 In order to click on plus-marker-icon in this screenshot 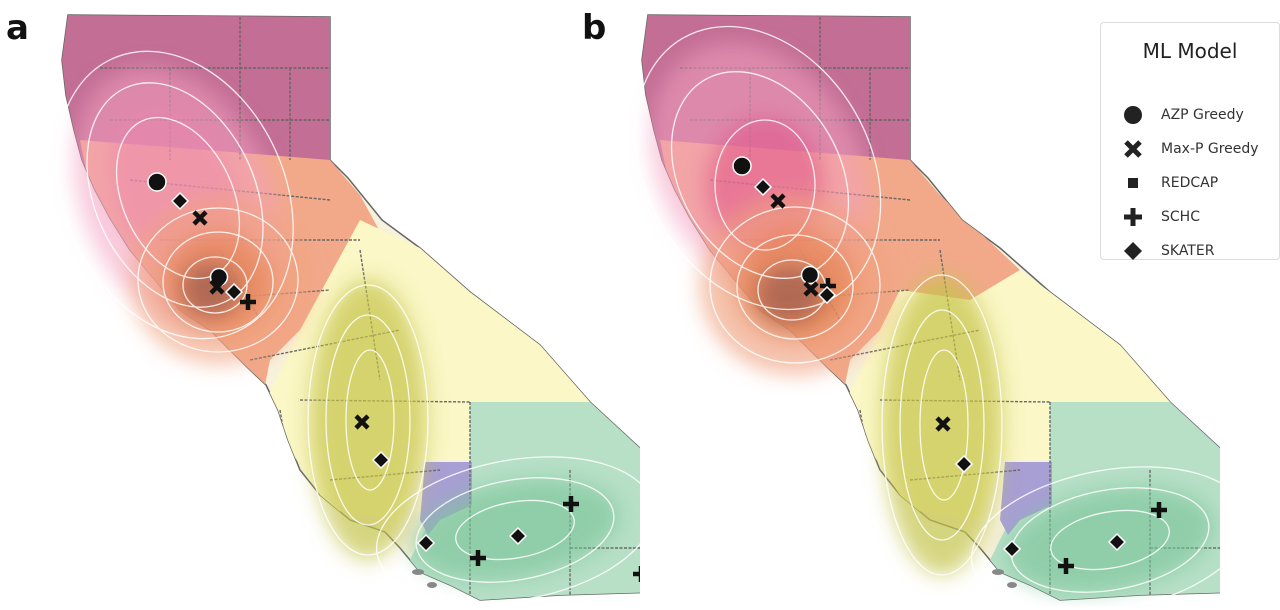, I will do `click(1133, 217)`.